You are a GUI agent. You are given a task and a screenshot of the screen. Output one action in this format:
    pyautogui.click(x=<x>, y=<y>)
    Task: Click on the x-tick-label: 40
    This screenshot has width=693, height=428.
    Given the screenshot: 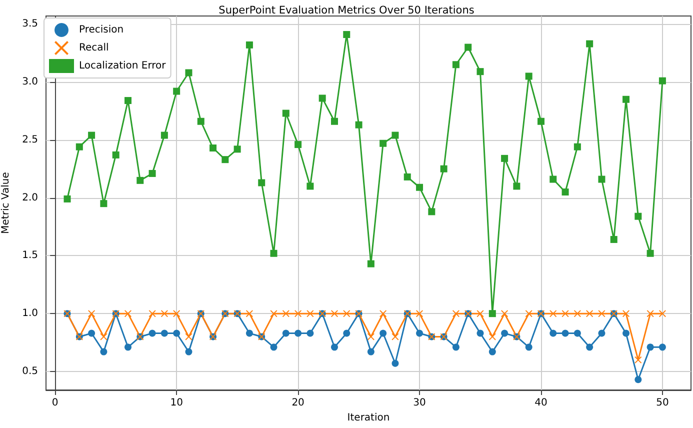 What is the action you would take?
    pyautogui.click(x=541, y=403)
    